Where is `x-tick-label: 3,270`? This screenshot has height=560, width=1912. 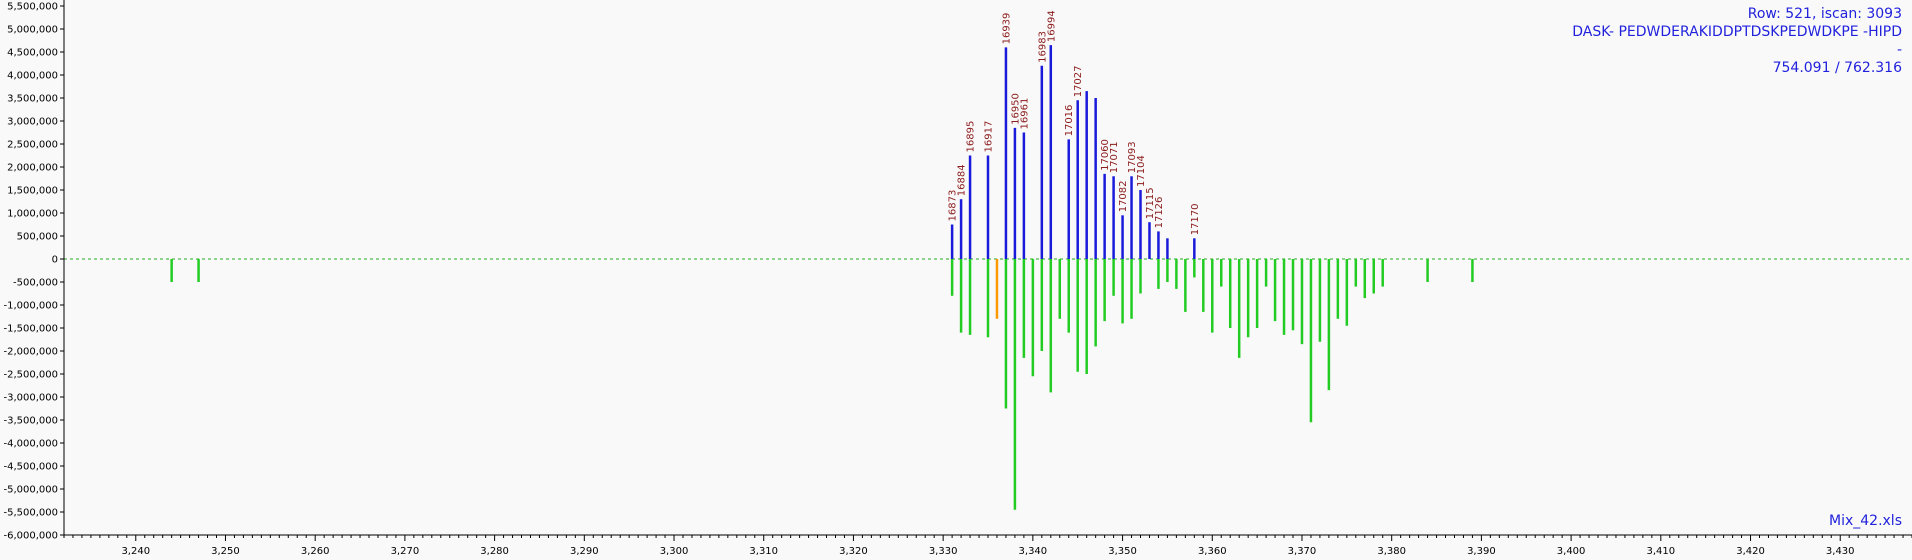 x-tick-label: 3,270 is located at coordinates (405, 551).